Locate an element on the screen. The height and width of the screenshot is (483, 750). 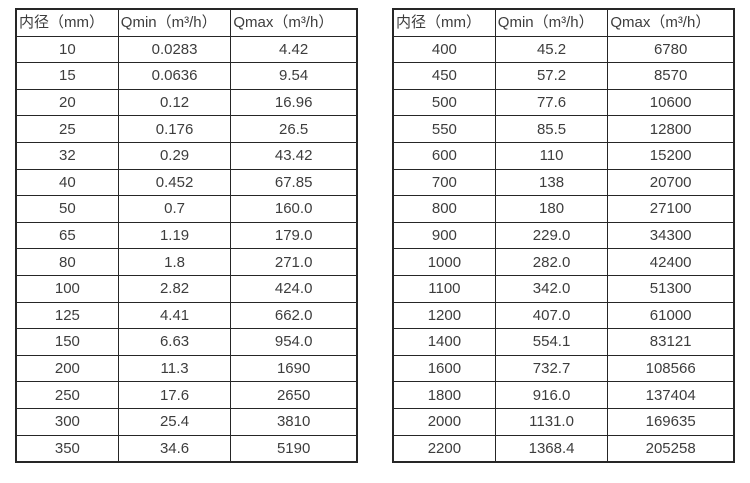
table-cell: 5190 is located at coordinates (294, 448).